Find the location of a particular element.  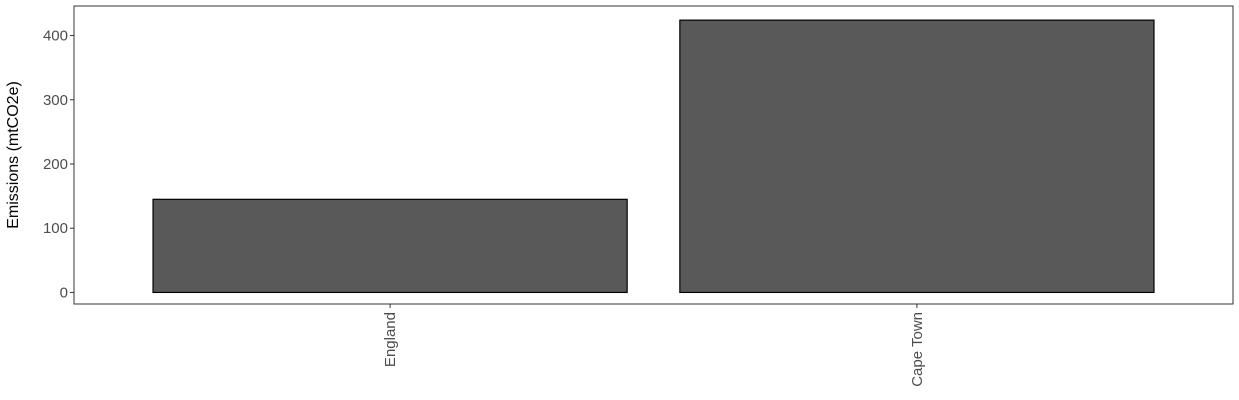

x-tick-label: England is located at coordinates (390, 339).